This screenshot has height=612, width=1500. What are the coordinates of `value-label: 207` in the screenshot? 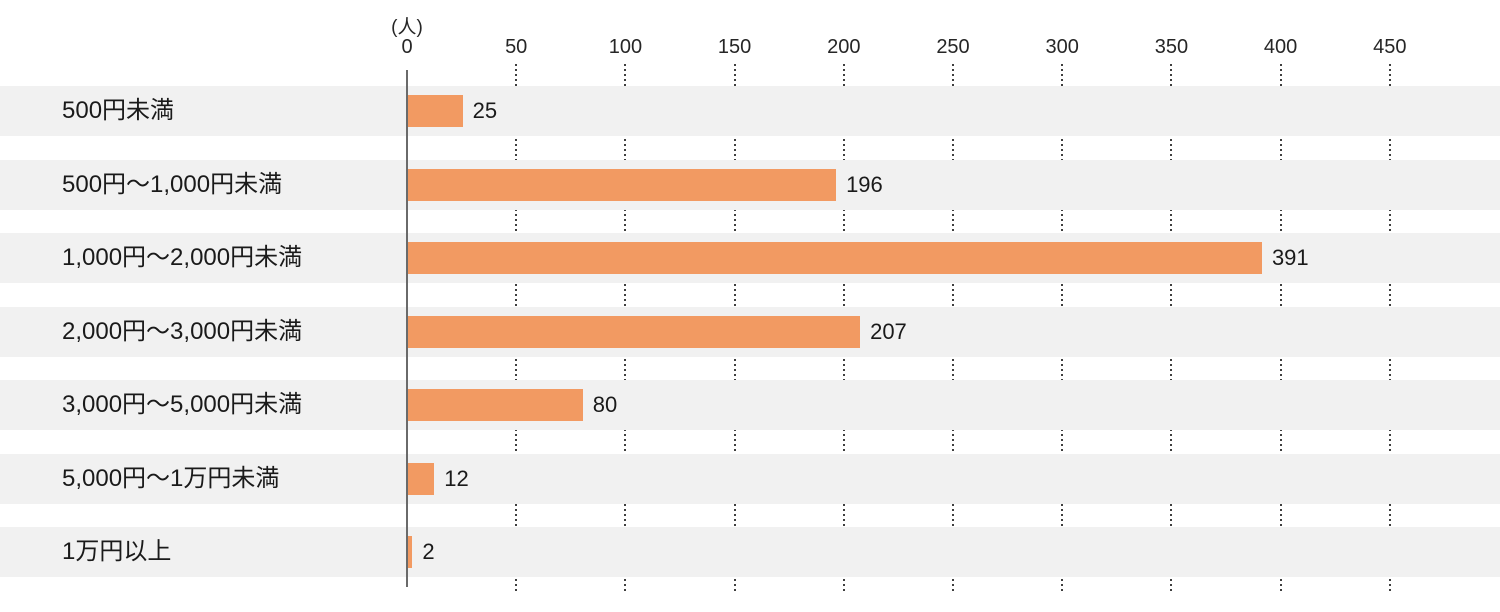 It's located at (888, 331).